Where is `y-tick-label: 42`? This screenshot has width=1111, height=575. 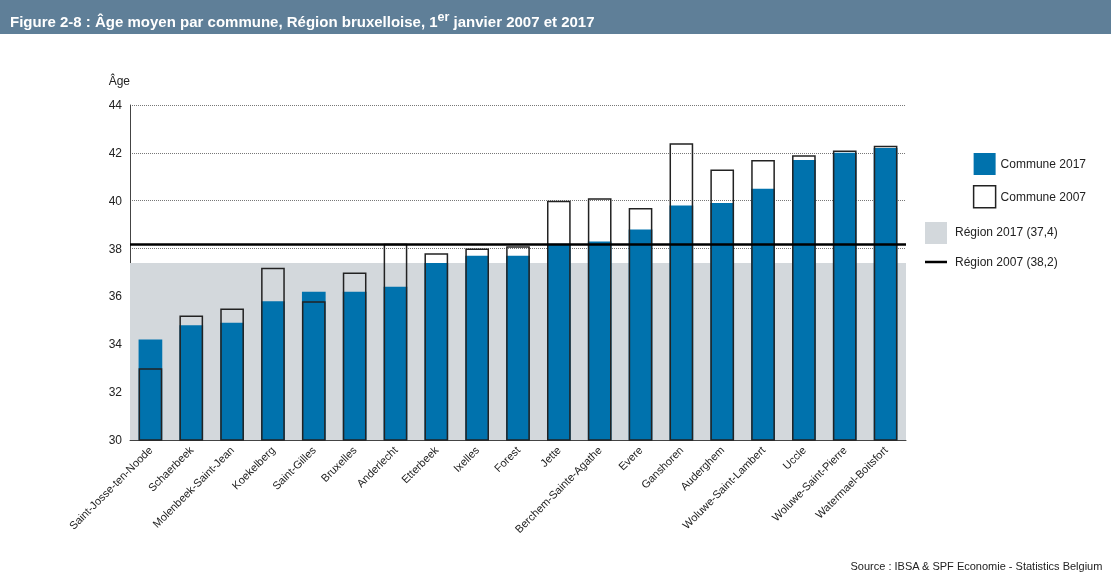
y-tick-label: 42 is located at coordinates (115, 152).